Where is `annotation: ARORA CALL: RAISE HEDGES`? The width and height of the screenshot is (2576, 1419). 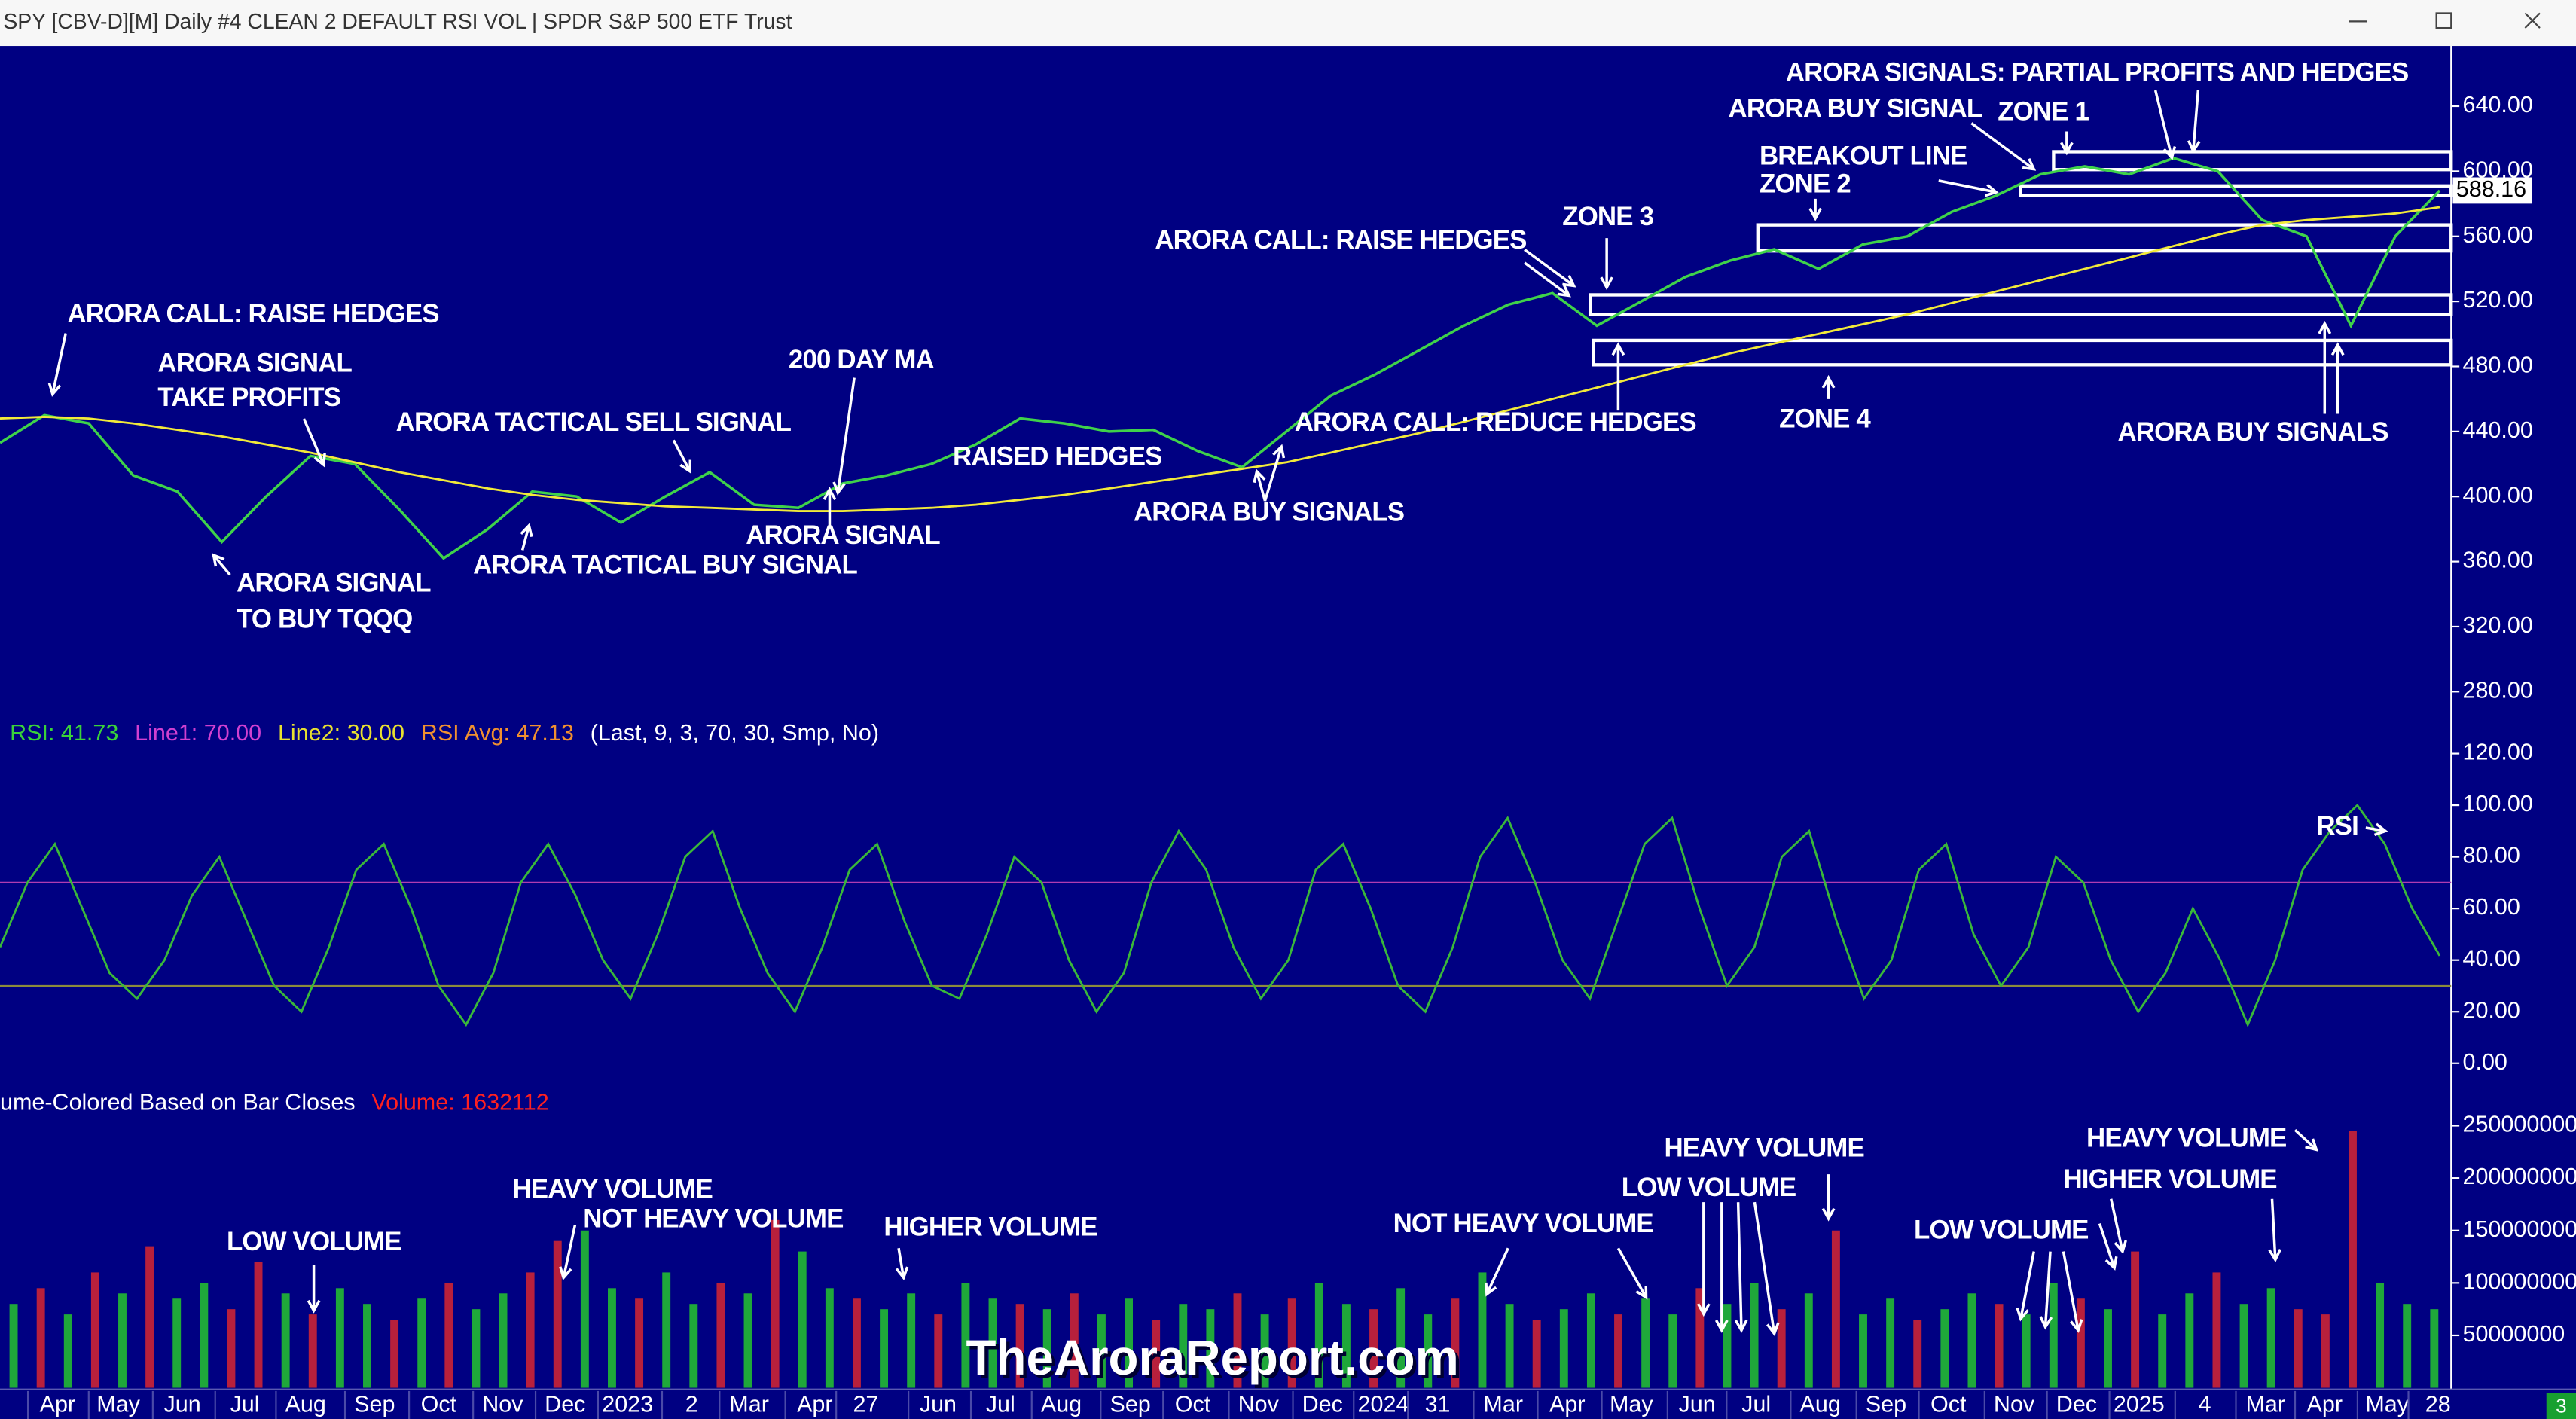 annotation: ARORA CALL: RAISE HEDGES is located at coordinates (1340, 240).